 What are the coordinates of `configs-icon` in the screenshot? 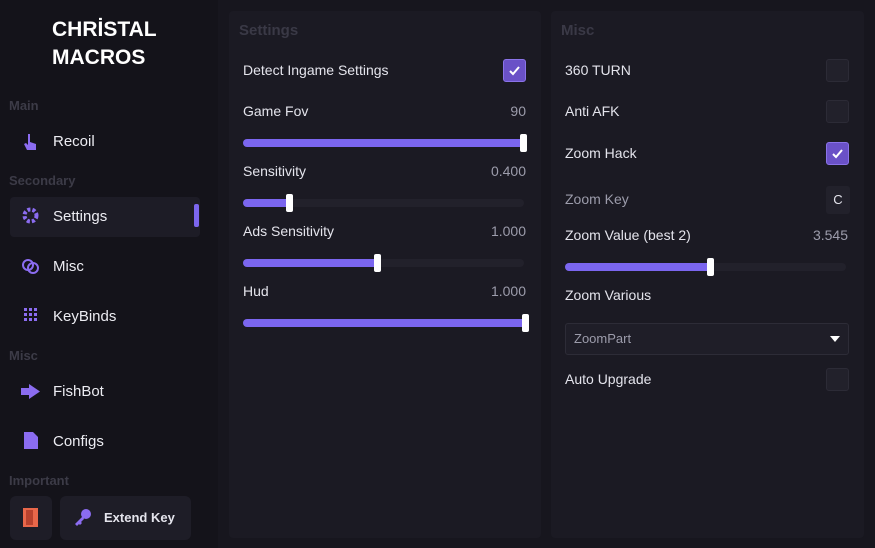 It's located at (31, 440).